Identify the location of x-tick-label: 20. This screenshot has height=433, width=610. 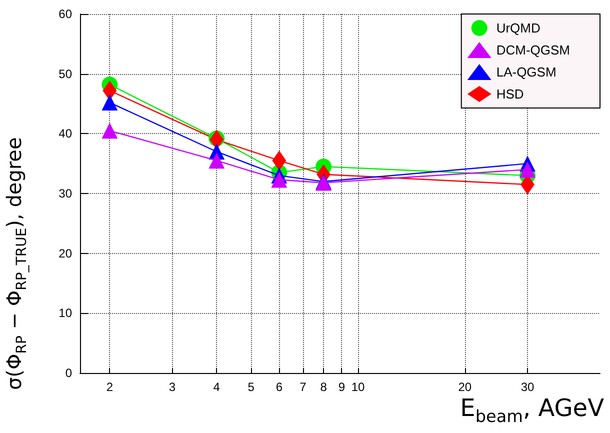
(465, 387).